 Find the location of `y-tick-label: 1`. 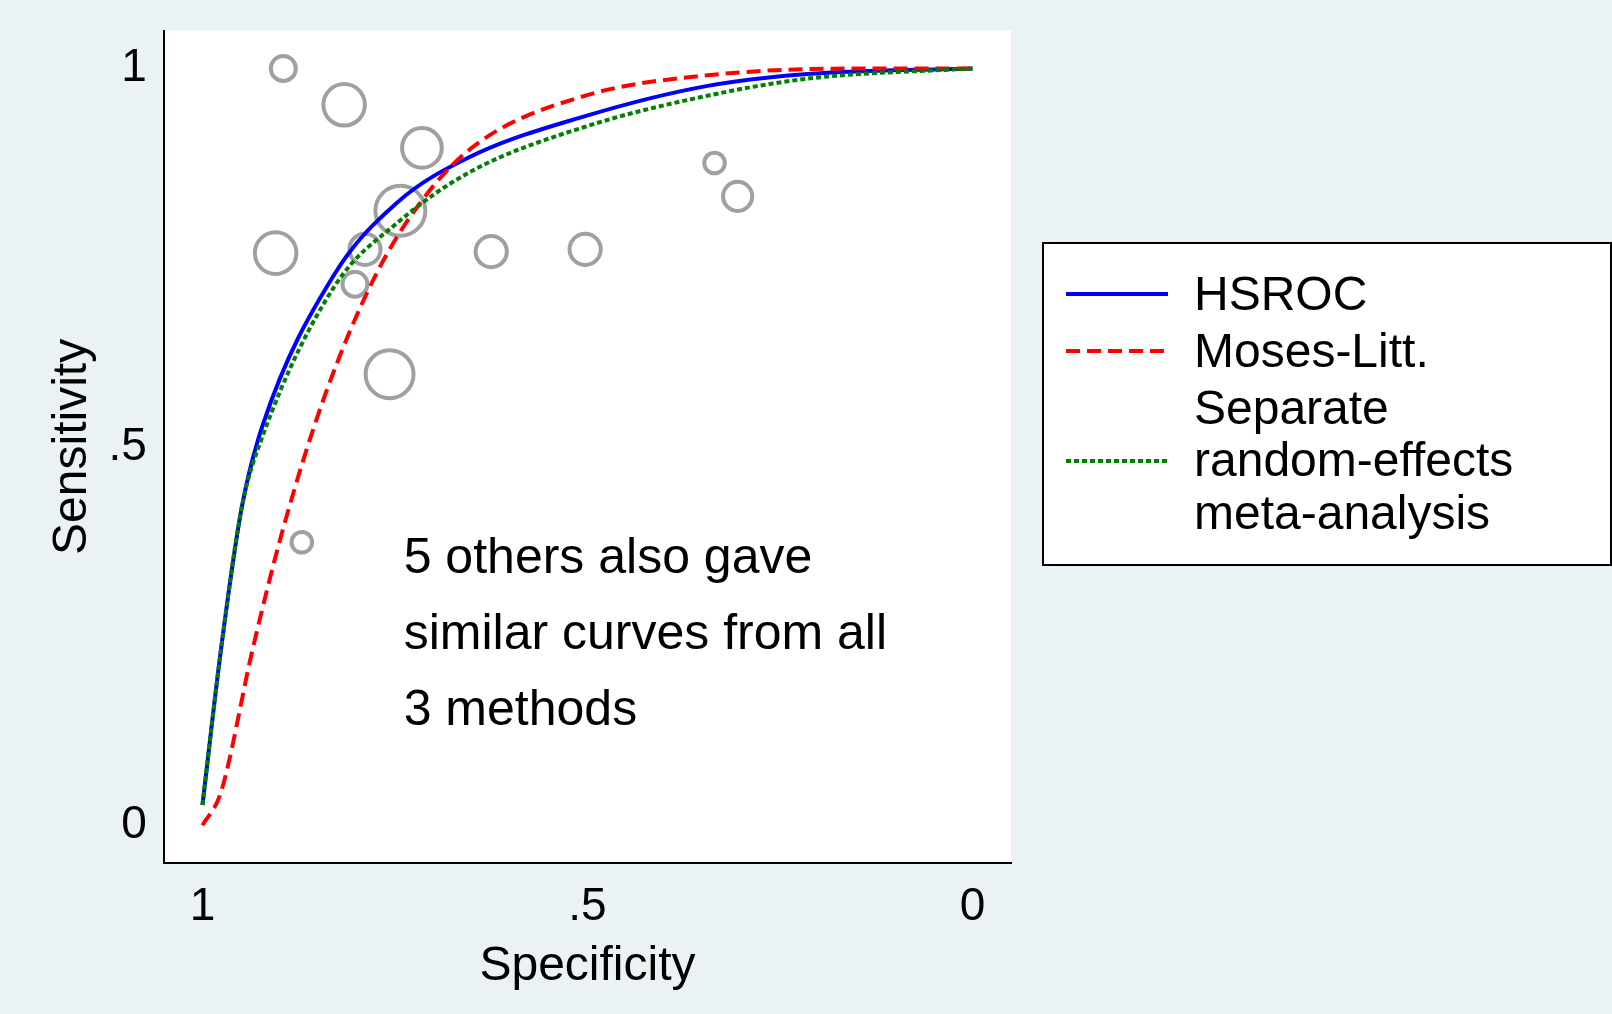

y-tick-label: 1 is located at coordinates (134, 65).